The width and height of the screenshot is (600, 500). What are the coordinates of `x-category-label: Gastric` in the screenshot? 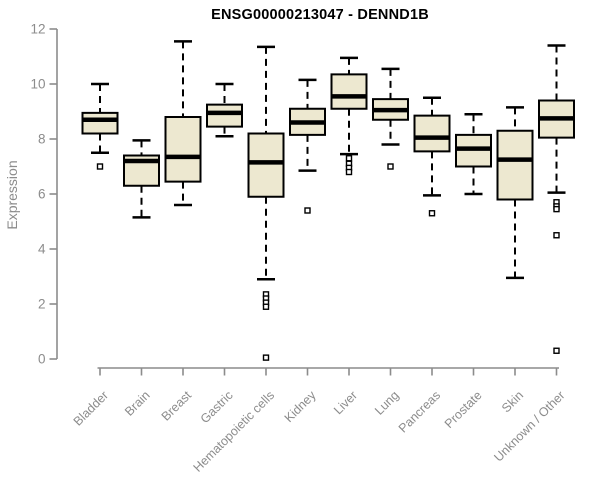 It's located at (217, 407).